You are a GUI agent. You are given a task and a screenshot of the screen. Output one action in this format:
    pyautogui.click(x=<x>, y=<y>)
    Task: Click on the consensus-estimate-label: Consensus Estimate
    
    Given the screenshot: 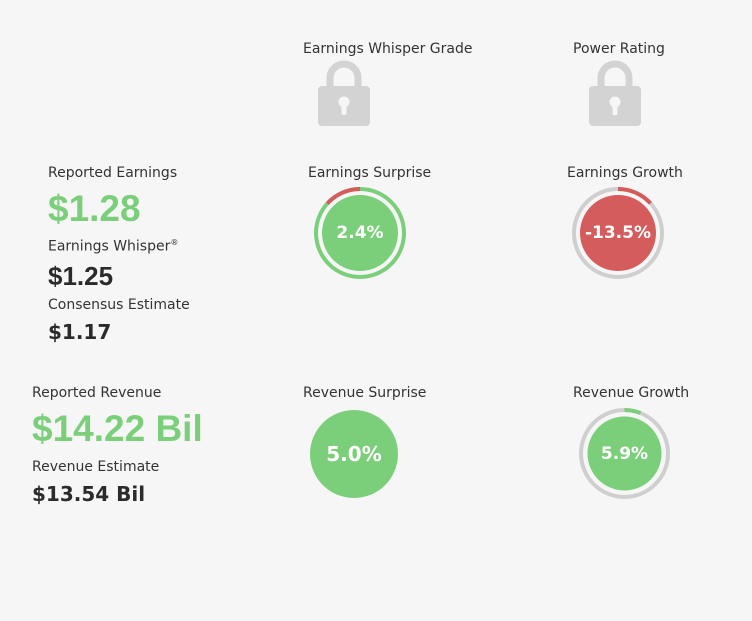 What is the action you would take?
    pyautogui.click(x=119, y=305)
    